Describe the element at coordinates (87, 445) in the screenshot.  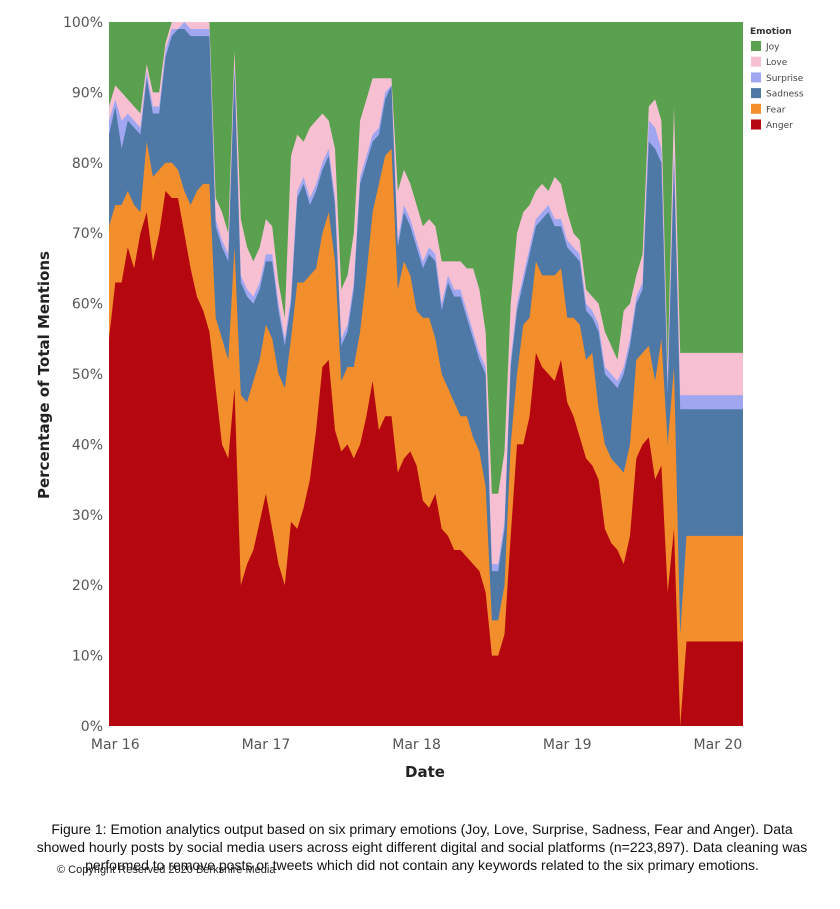
I see `y-tick-label: 40%` at that location.